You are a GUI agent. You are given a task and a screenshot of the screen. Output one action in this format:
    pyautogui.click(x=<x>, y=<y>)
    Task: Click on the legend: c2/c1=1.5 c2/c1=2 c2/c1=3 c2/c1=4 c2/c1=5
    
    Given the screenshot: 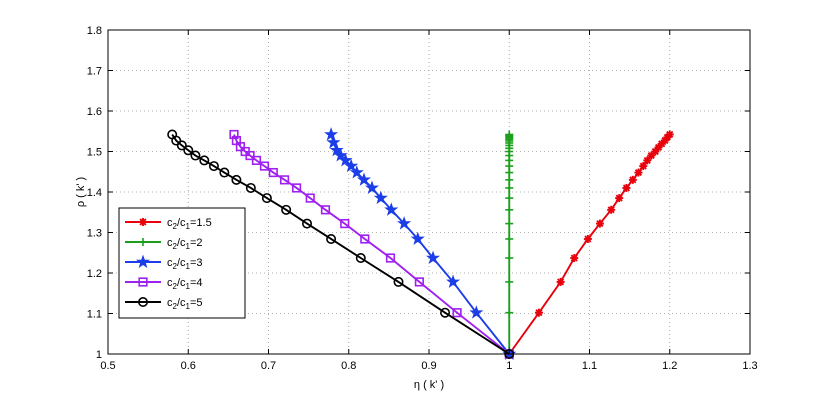 What is the action you would take?
    pyautogui.click(x=182, y=263)
    